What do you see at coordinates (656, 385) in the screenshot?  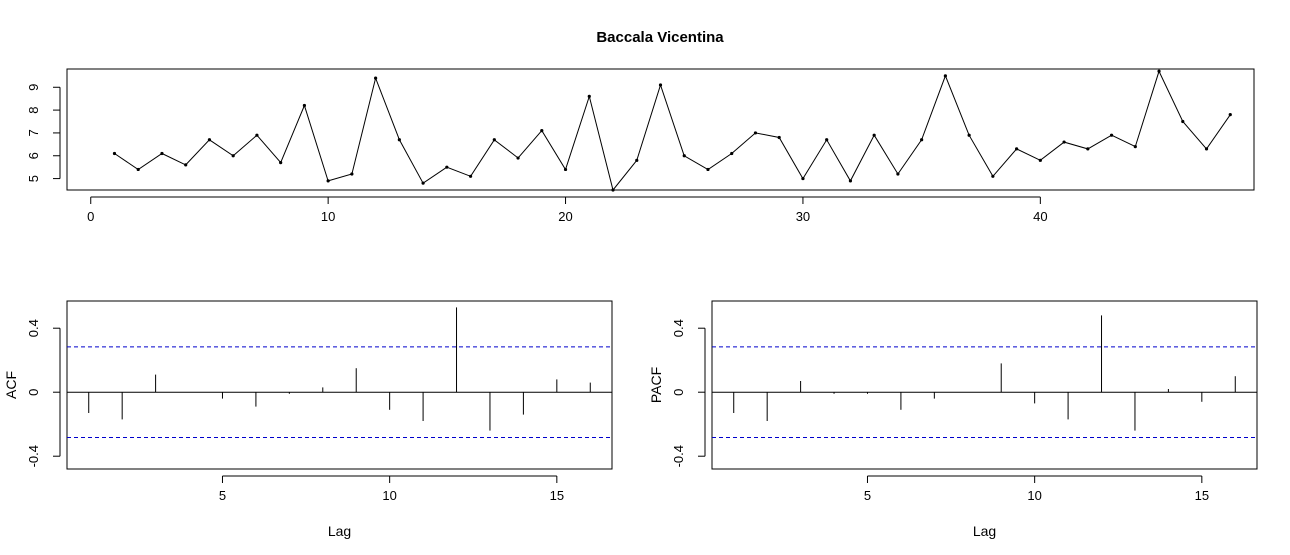 I see `y-axis-label: PACF` at bounding box center [656, 385].